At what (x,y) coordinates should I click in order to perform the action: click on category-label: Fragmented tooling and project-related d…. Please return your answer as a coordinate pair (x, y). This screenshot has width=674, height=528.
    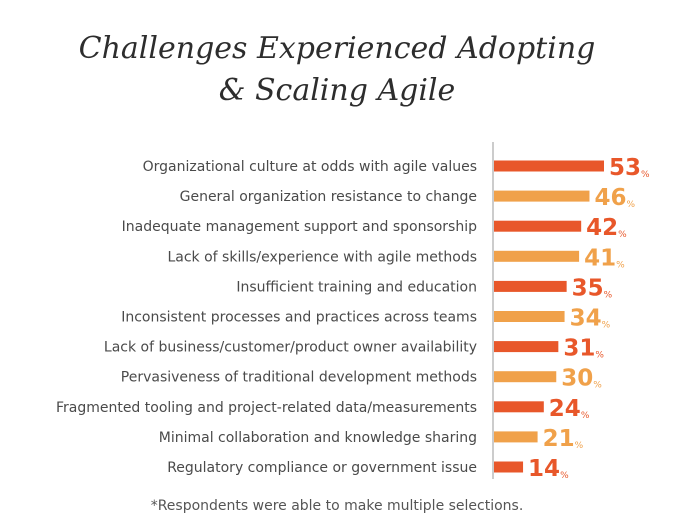
    Looking at the image, I should click on (266, 408).